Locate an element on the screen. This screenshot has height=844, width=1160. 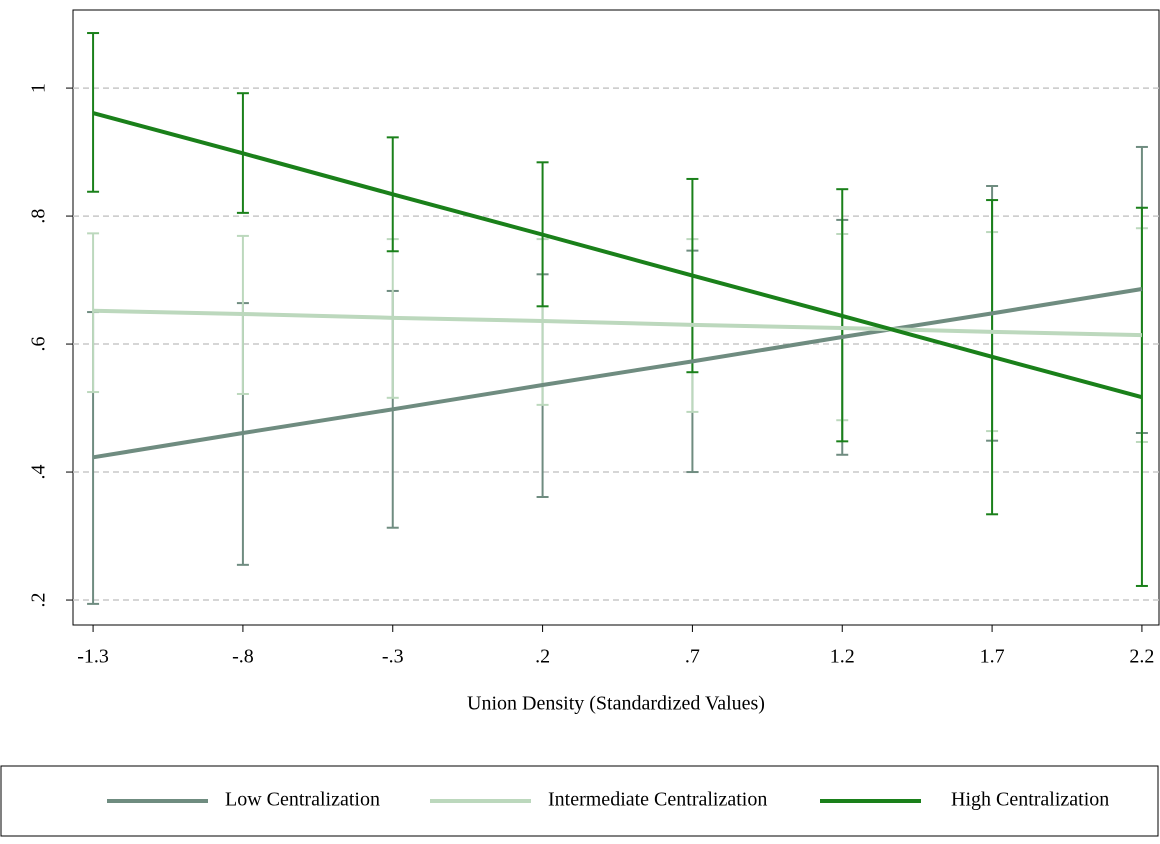
y-tick-label: .2 is located at coordinates (39, 600).